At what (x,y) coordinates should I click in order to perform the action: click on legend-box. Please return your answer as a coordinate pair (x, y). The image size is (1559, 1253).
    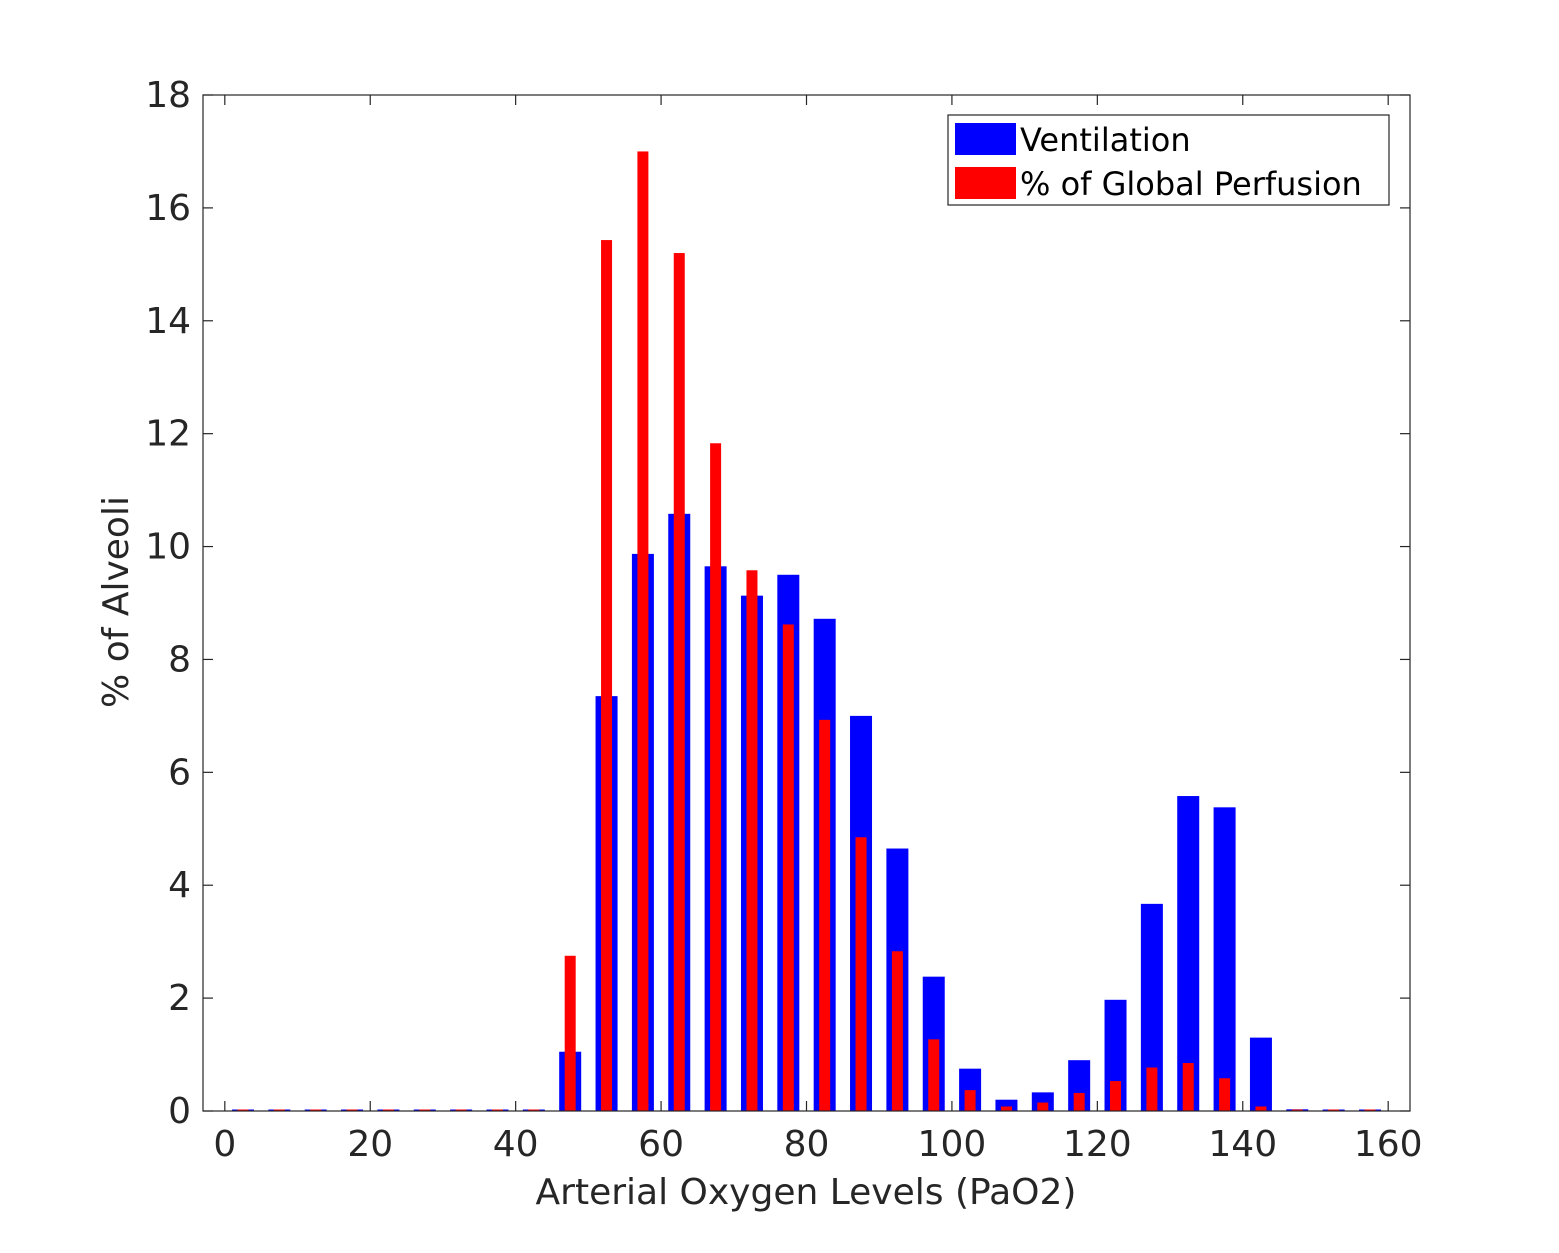
    Looking at the image, I should click on (1168, 160).